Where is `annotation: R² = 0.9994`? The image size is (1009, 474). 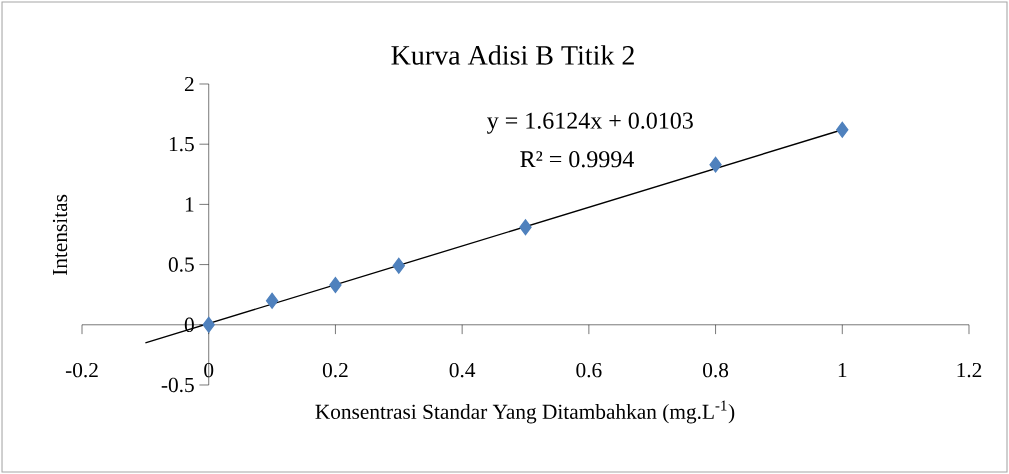 annotation: R² = 0.9994 is located at coordinates (577, 159).